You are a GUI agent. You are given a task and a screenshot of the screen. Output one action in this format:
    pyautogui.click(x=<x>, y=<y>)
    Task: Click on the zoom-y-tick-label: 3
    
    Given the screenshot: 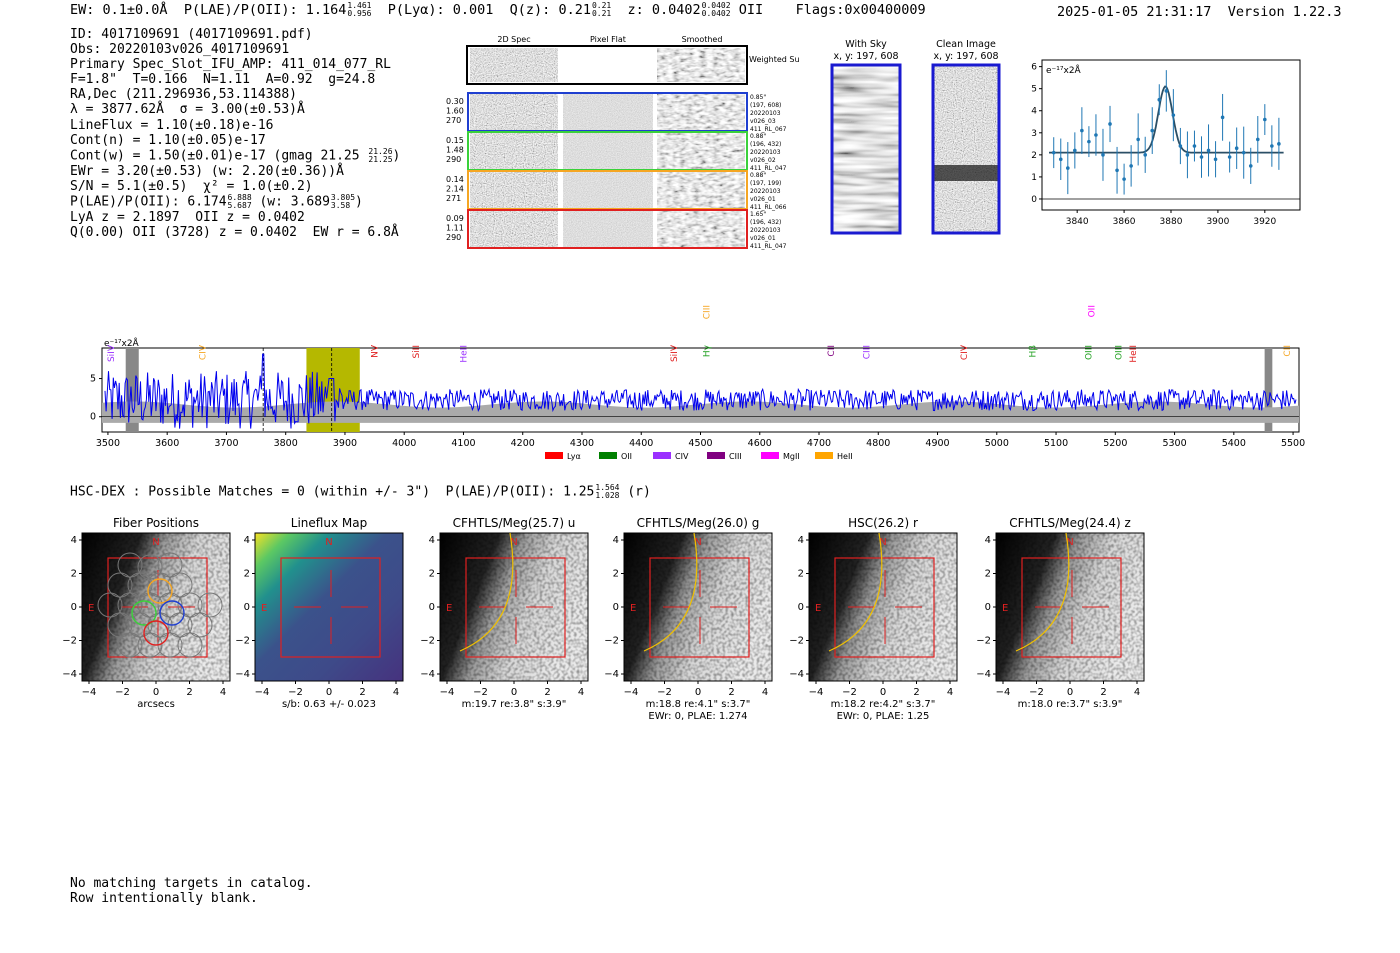 What is the action you would take?
    pyautogui.click(x=1034, y=134)
    